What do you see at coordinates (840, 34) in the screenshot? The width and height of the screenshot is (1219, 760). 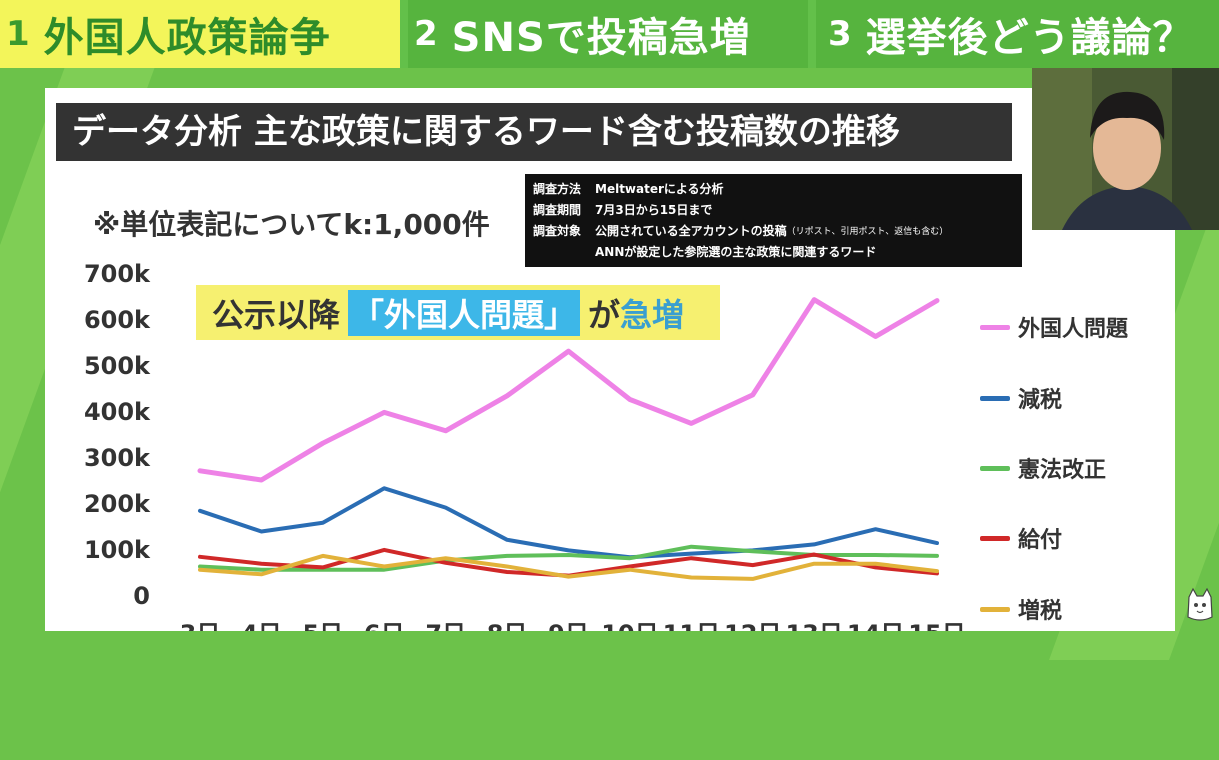 I see `tab-number: 3` at bounding box center [840, 34].